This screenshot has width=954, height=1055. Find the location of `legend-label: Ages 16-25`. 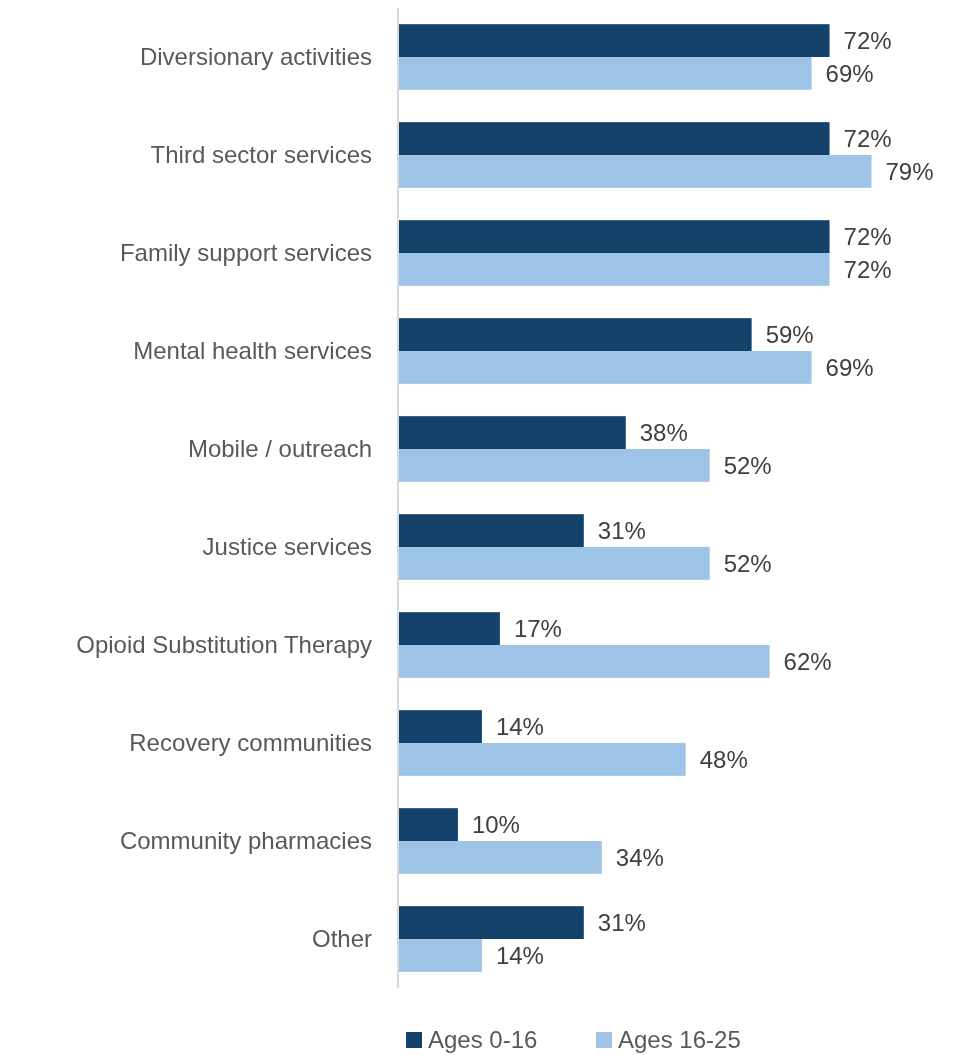

legend-label: Ages 16-25 is located at coordinates (679, 1040).